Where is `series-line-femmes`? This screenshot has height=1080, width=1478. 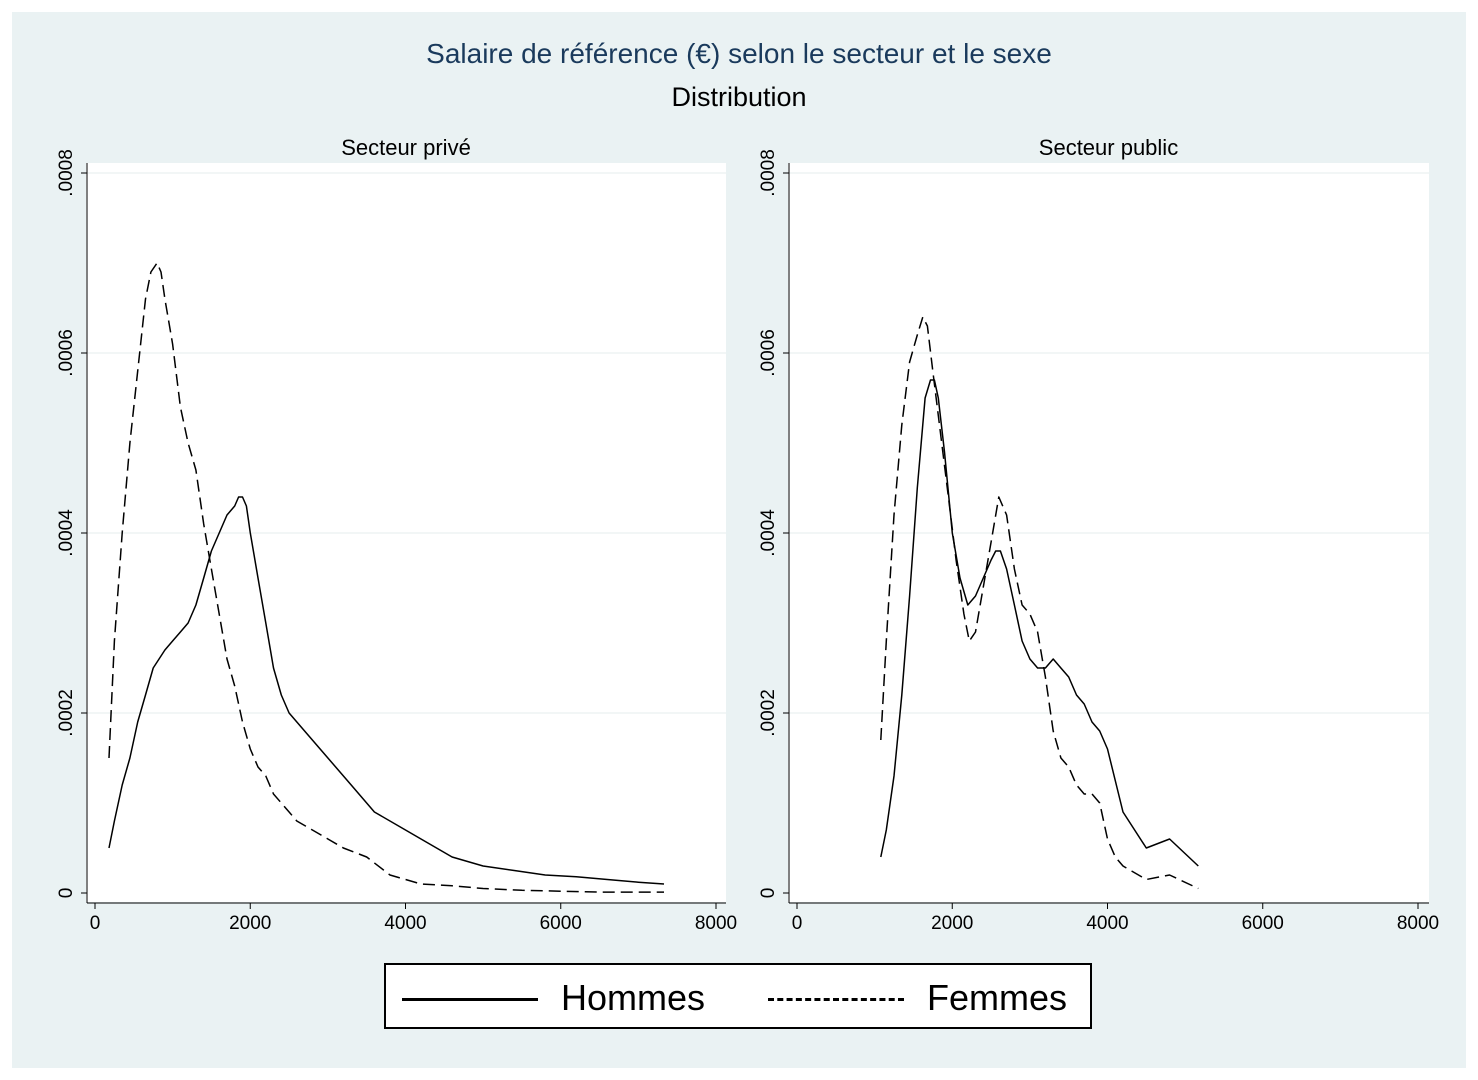
series-line-femmes is located at coordinates (1039, 603).